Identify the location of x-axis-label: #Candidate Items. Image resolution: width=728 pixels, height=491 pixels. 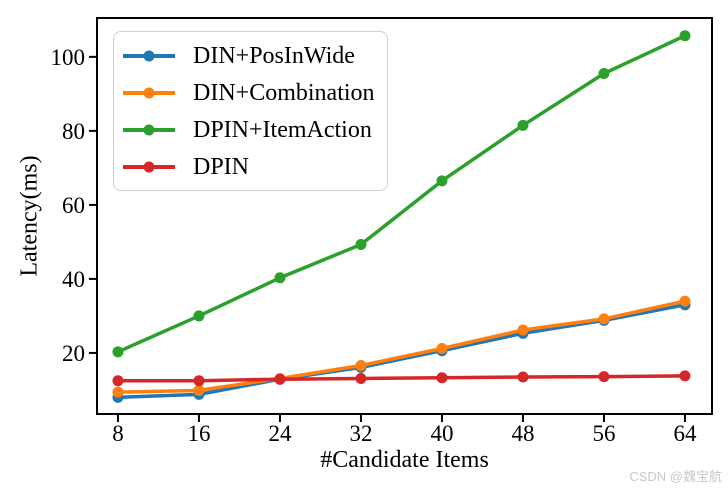
(404, 460).